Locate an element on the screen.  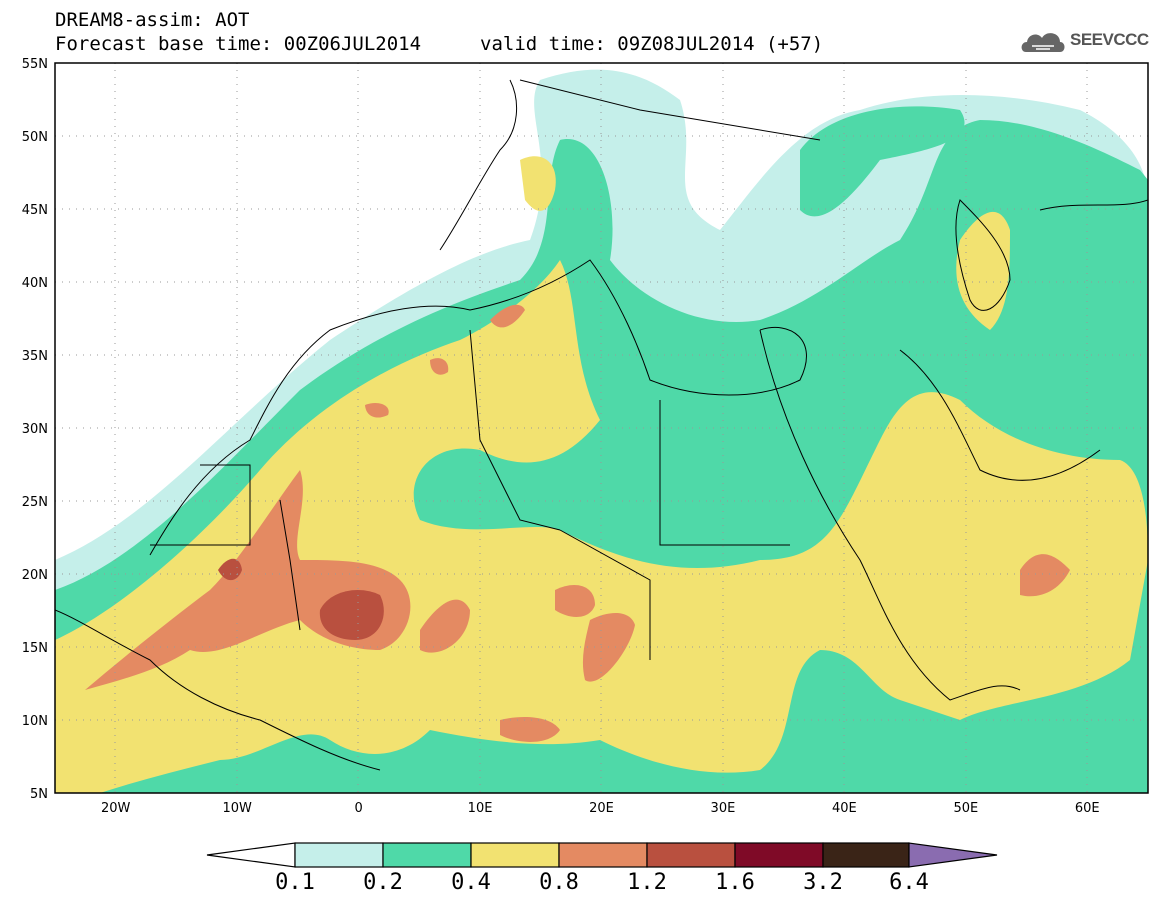
colorbar is located at coordinates (602, 855).